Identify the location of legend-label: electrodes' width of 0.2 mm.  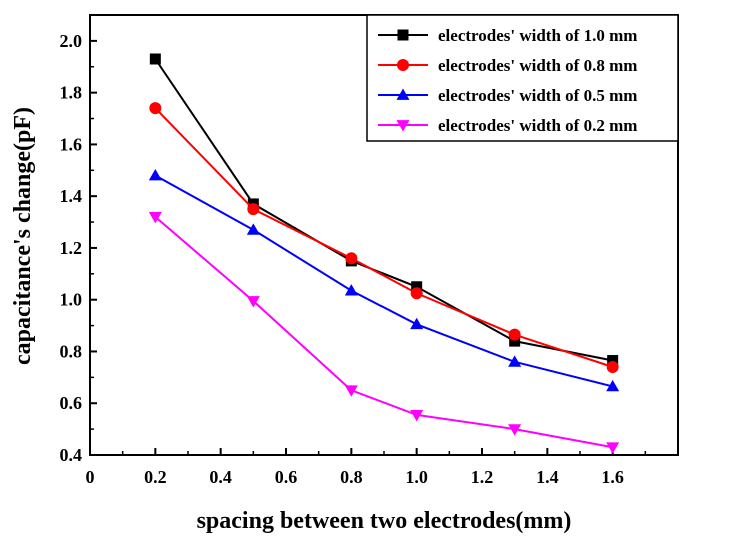
(537, 125).